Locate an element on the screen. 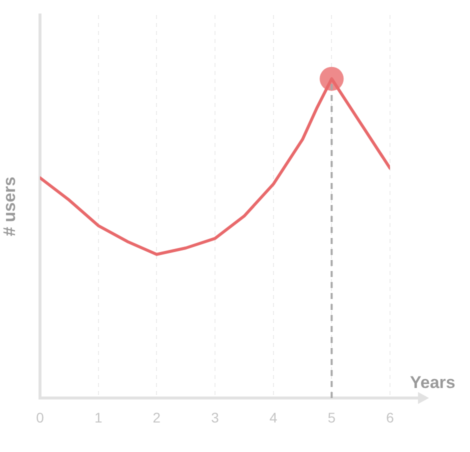  x-axis-title: Years is located at coordinates (433, 382).